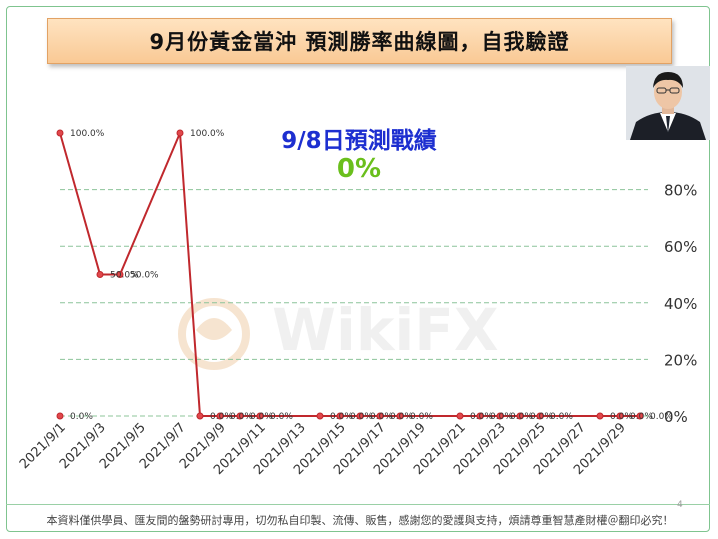 This screenshot has width=718, height=539. I want to click on slide-title: 9月份黃金當沖 預測勝率曲線圖，自我驗證, so click(359, 42).